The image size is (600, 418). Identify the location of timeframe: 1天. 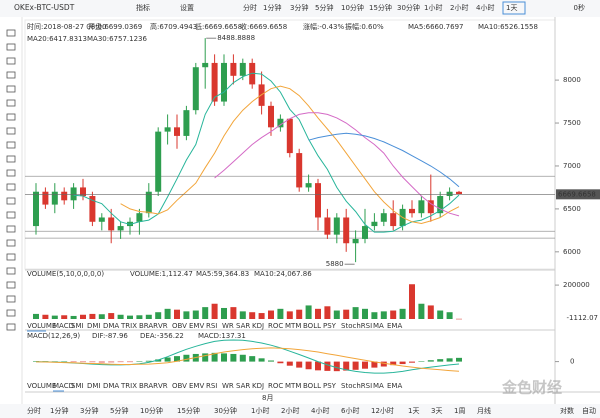
(511, 8).